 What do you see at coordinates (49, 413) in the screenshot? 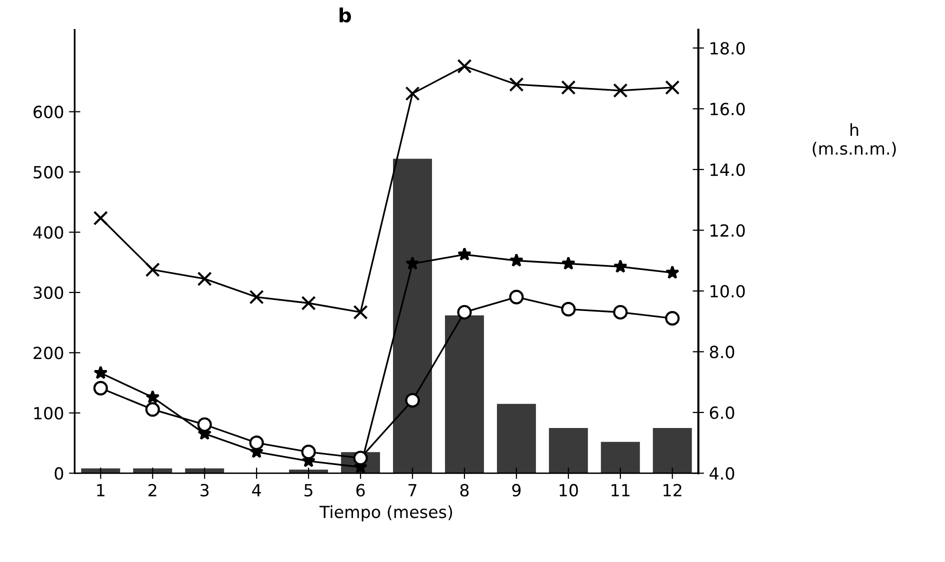
I see `y-tick-label: 100` at bounding box center [49, 413].